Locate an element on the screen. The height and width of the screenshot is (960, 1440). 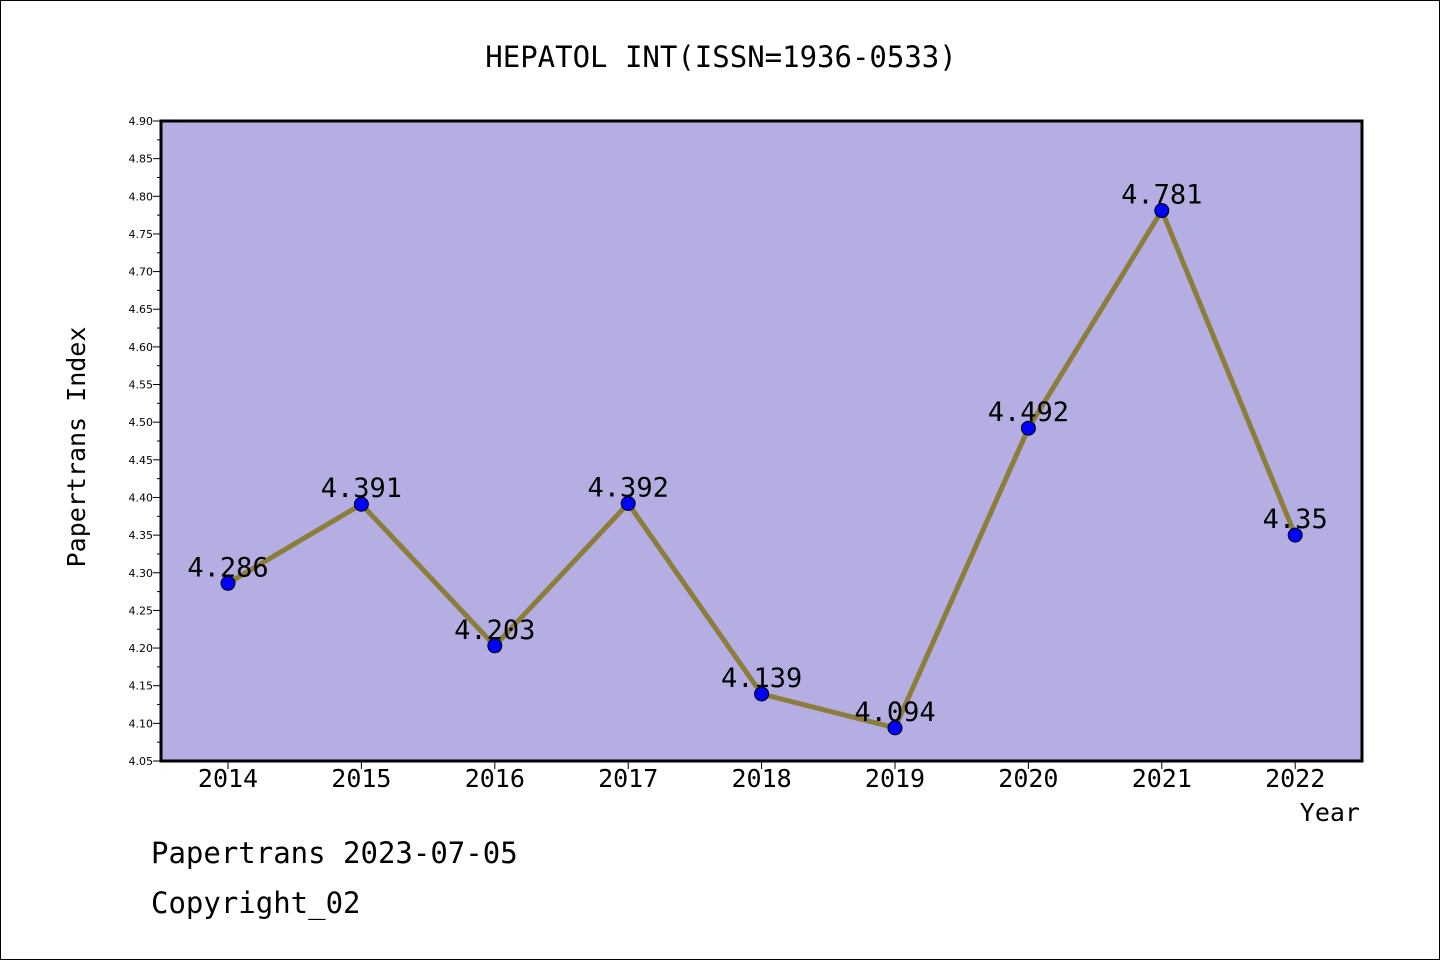
data-label: 4.781 is located at coordinates (1161, 195).